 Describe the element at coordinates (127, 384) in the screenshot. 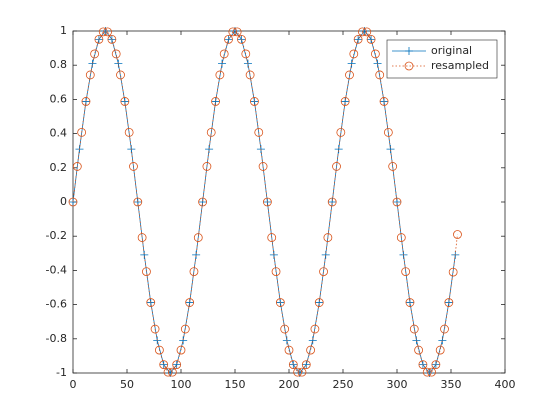

I see `x-tick-label: 50` at that location.